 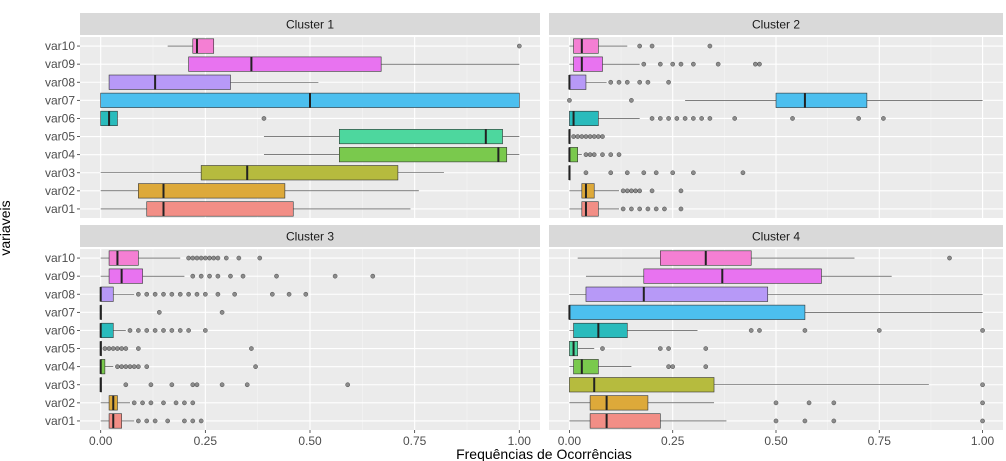 What do you see at coordinates (183, 118) in the screenshot?
I see `box-var06` at bounding box center [183, 118].